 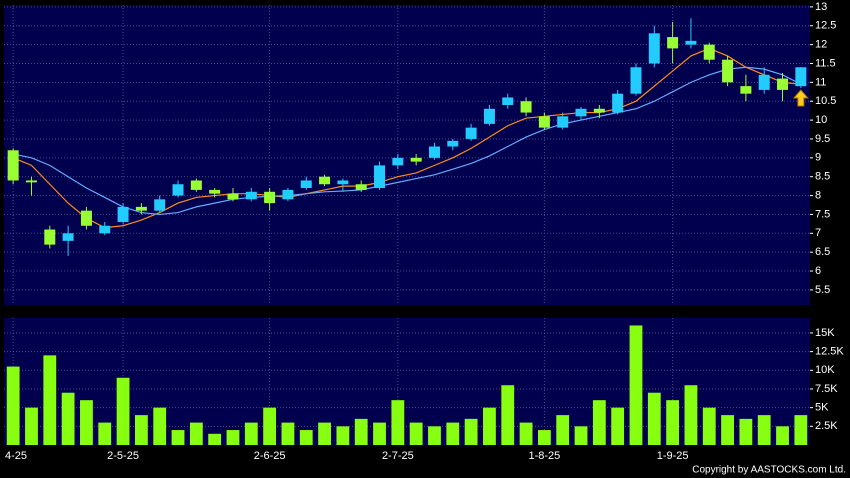 I want to click on y-tick-label: 13, so click(x=821, y=7).